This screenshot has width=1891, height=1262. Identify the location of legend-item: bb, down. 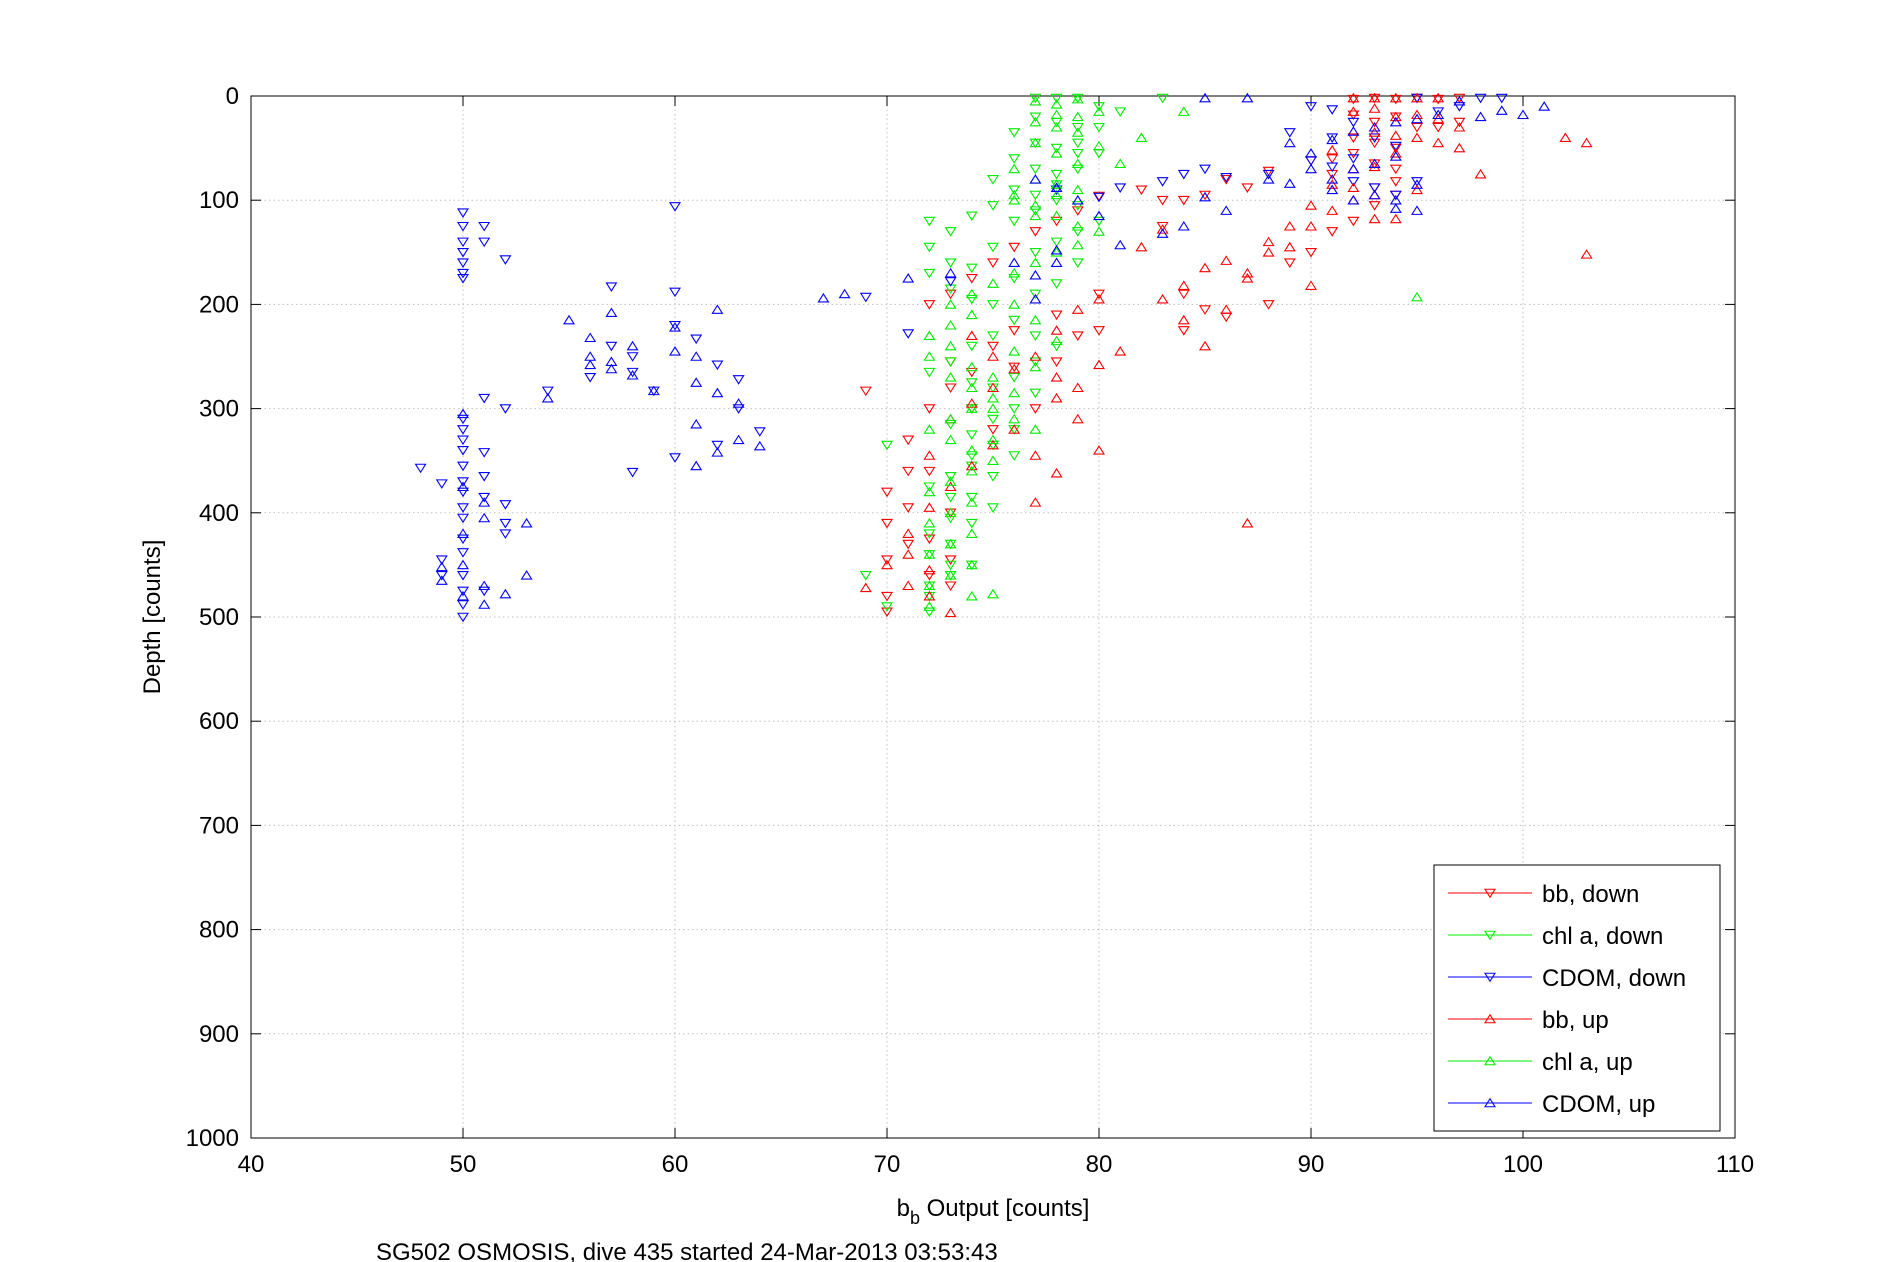
(1543, 894).